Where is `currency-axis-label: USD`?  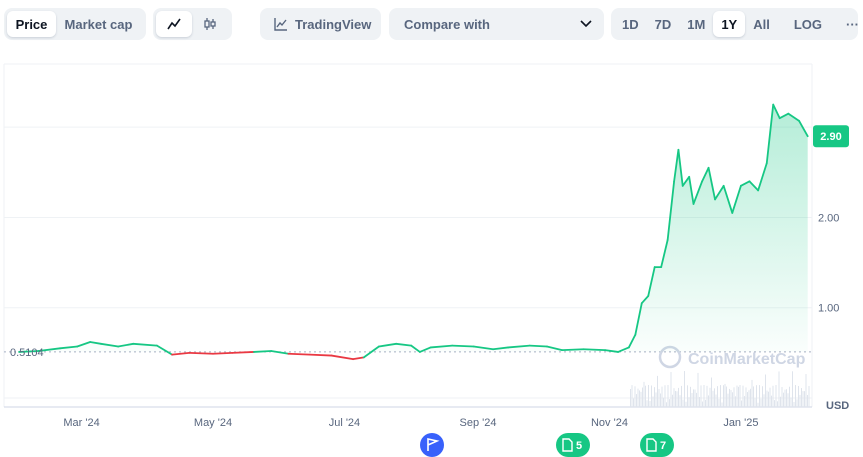
currency-axis-label: USD is located at coordinates (837, 406).